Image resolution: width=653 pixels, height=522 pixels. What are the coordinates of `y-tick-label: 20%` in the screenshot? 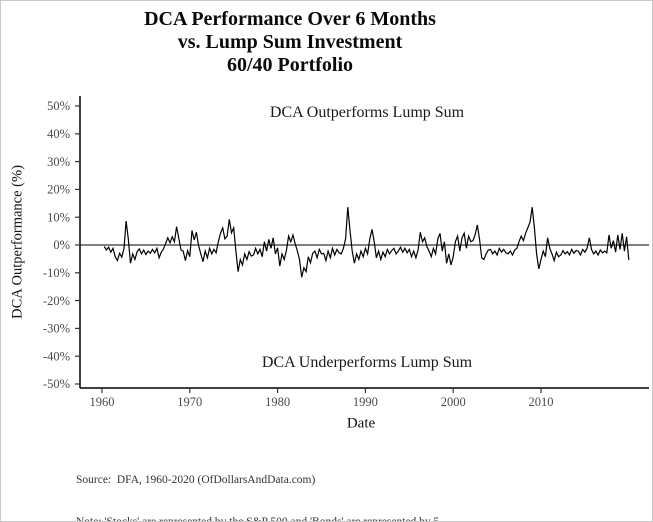 It's located at (58, 190).